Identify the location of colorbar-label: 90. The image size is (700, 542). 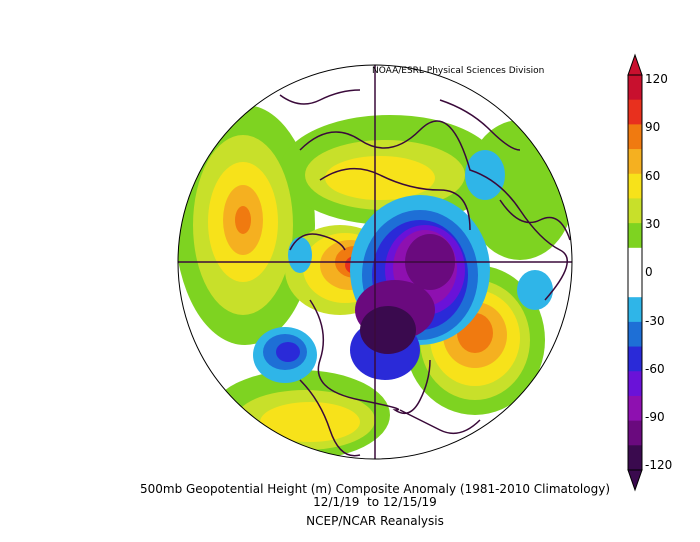
(653, 127).